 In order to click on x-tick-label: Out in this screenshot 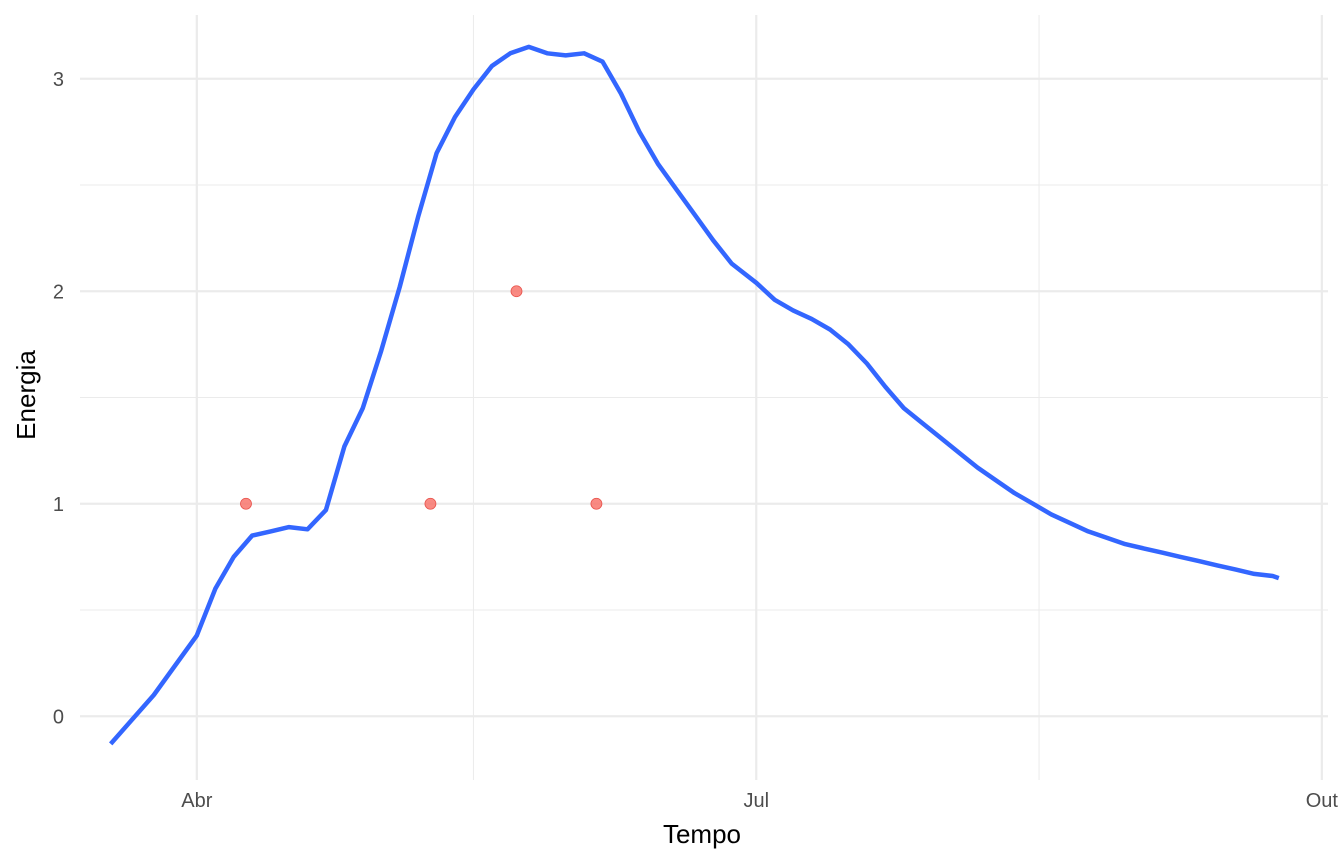, I will do `click(1322, 801)`.